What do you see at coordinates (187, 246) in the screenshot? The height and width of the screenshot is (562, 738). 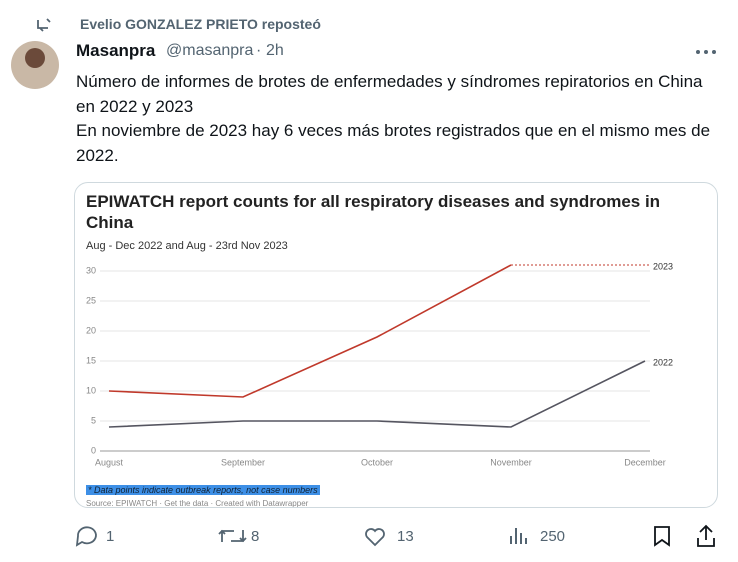 I see `chart-subtitle: Aug - Dec 2022 and Aug - 23rd Nov 2023` at bounding box center [187, 246].